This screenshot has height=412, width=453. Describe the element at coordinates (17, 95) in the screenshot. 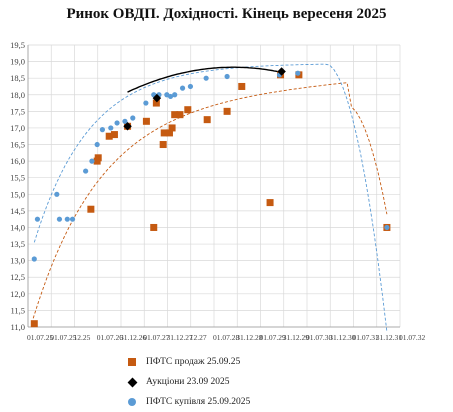

I see `y-tick-label: 18,0` at that location.